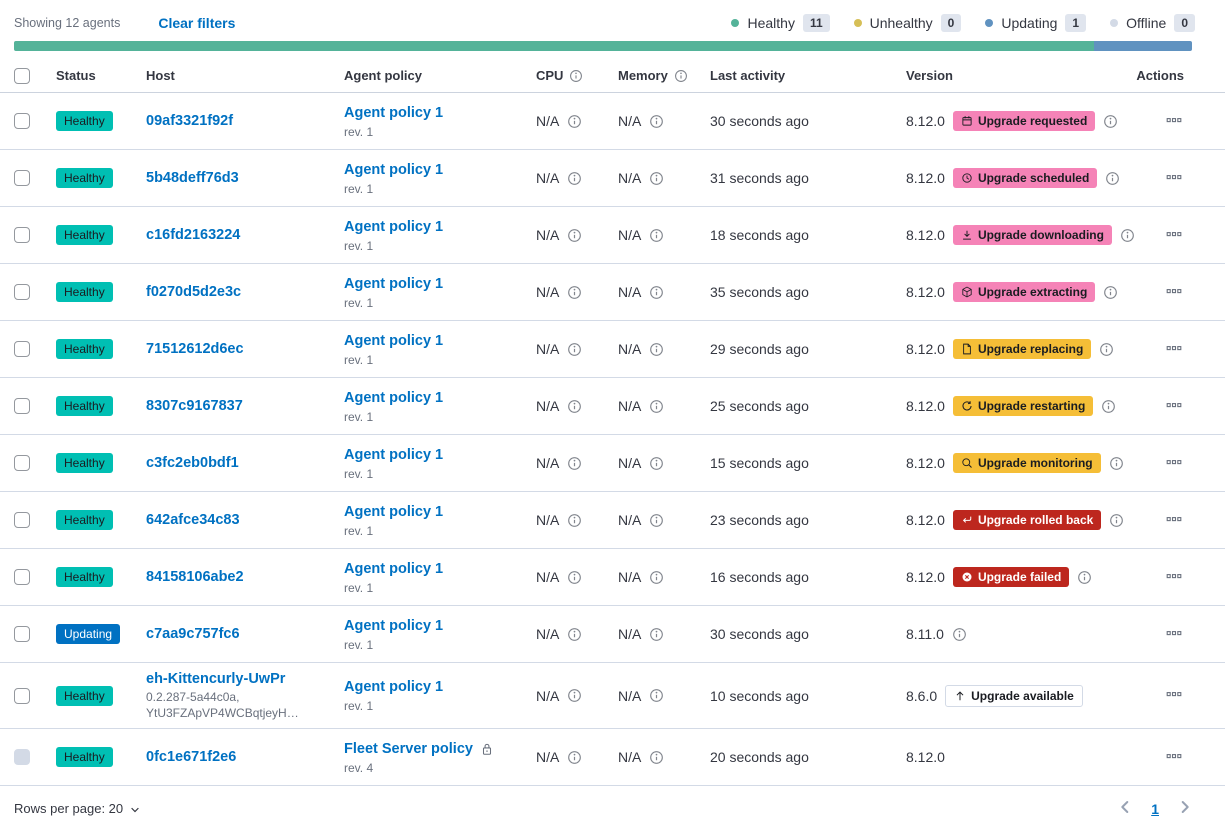 This screenshot has width=1225, height=838. What do you see at coordinates (1036, 23) in the screenshot?
I see `legend-item: Updating 1` at bounding box center [1036, 23].